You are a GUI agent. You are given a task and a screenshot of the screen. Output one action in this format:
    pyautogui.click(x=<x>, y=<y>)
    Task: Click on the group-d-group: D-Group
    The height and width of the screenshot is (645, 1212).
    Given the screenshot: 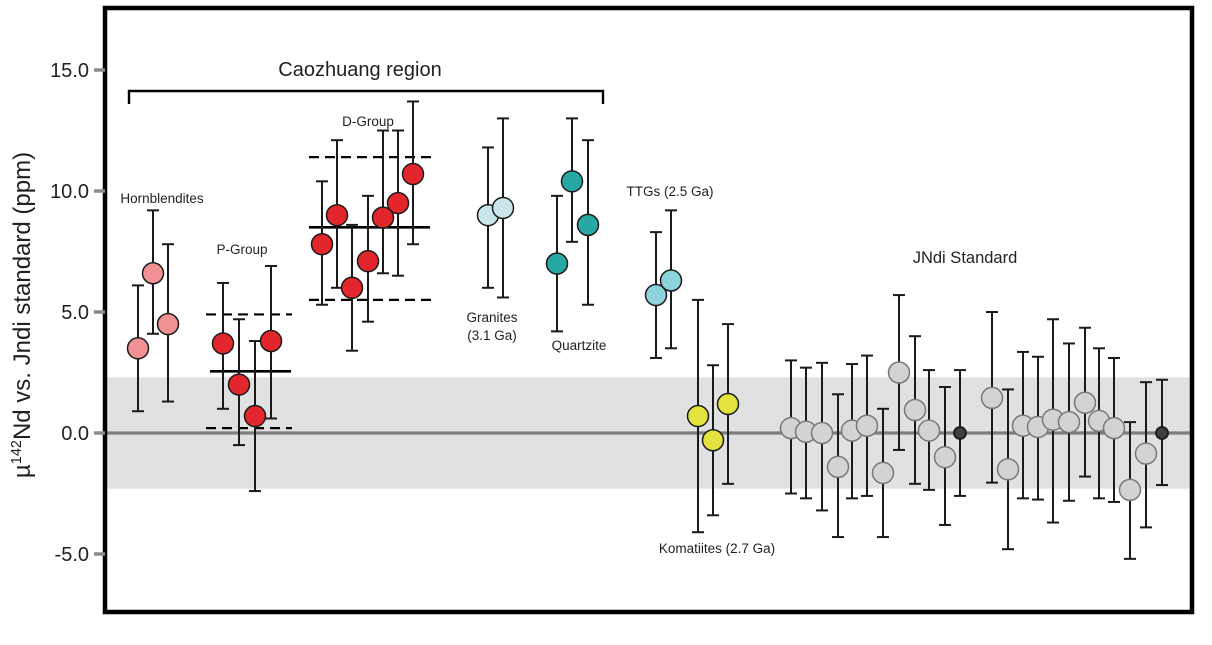 What is the action you would take?
    pyautogui.click(x=373, y=226)
    